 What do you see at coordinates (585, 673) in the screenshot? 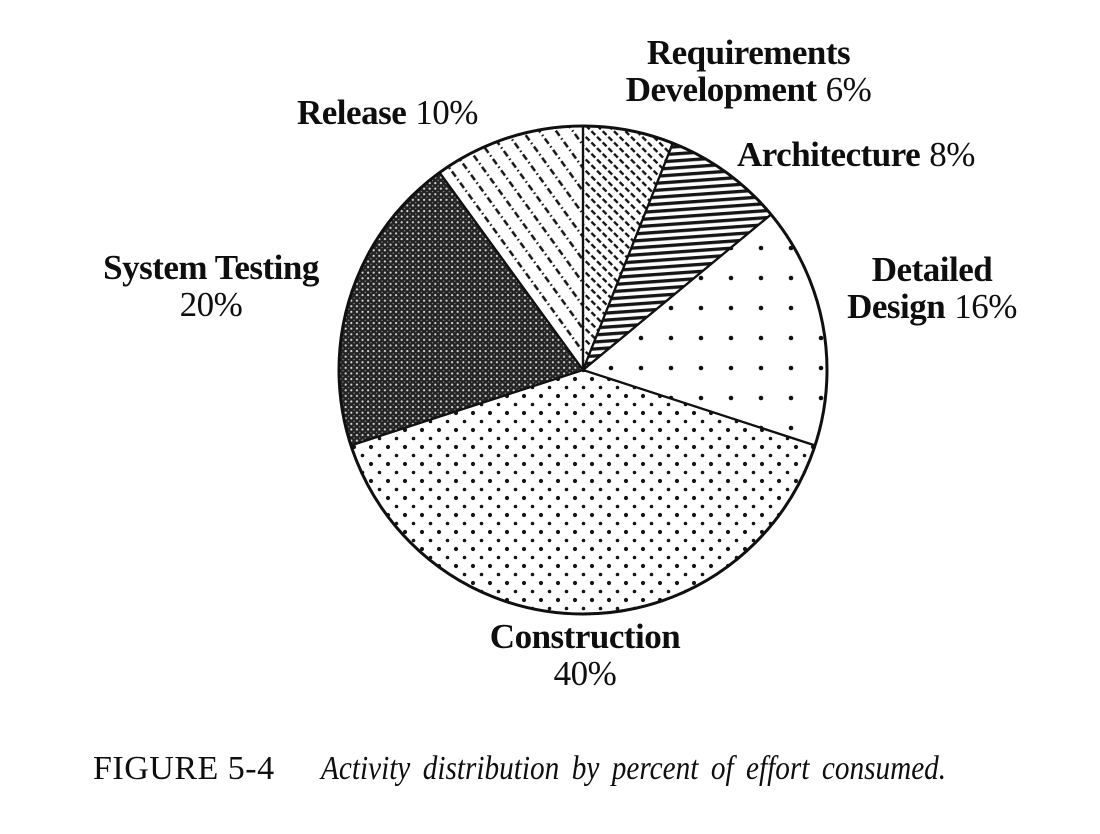
I see `label-percent: 40%` at bounding box center [585, 673].